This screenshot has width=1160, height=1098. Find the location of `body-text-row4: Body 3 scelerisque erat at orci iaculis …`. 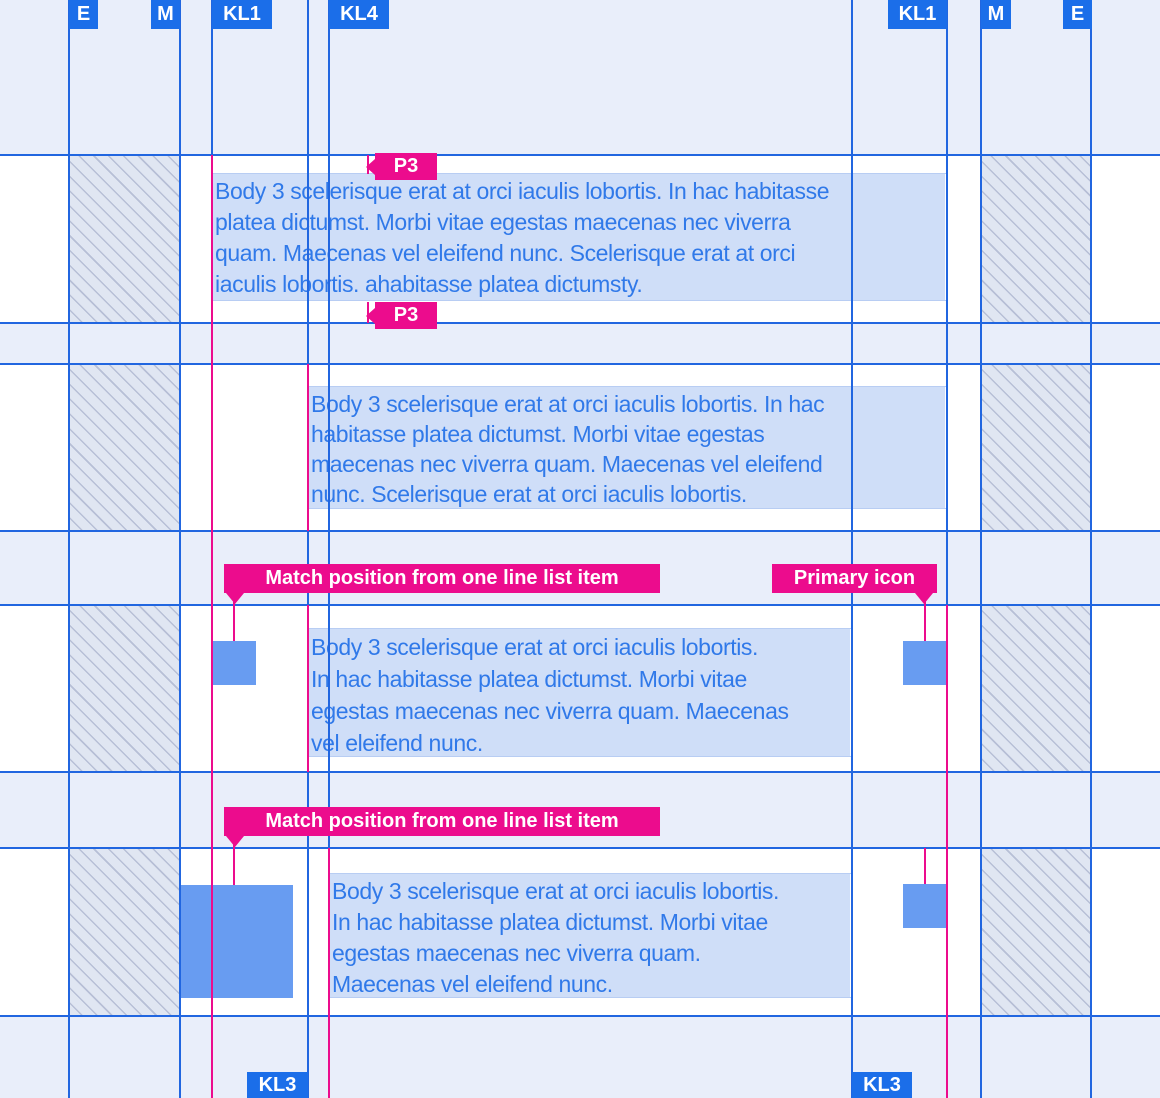

body-text-row4: Body 3 scelerisque erat at orci iaculis … is located at coordinates (589, 935).